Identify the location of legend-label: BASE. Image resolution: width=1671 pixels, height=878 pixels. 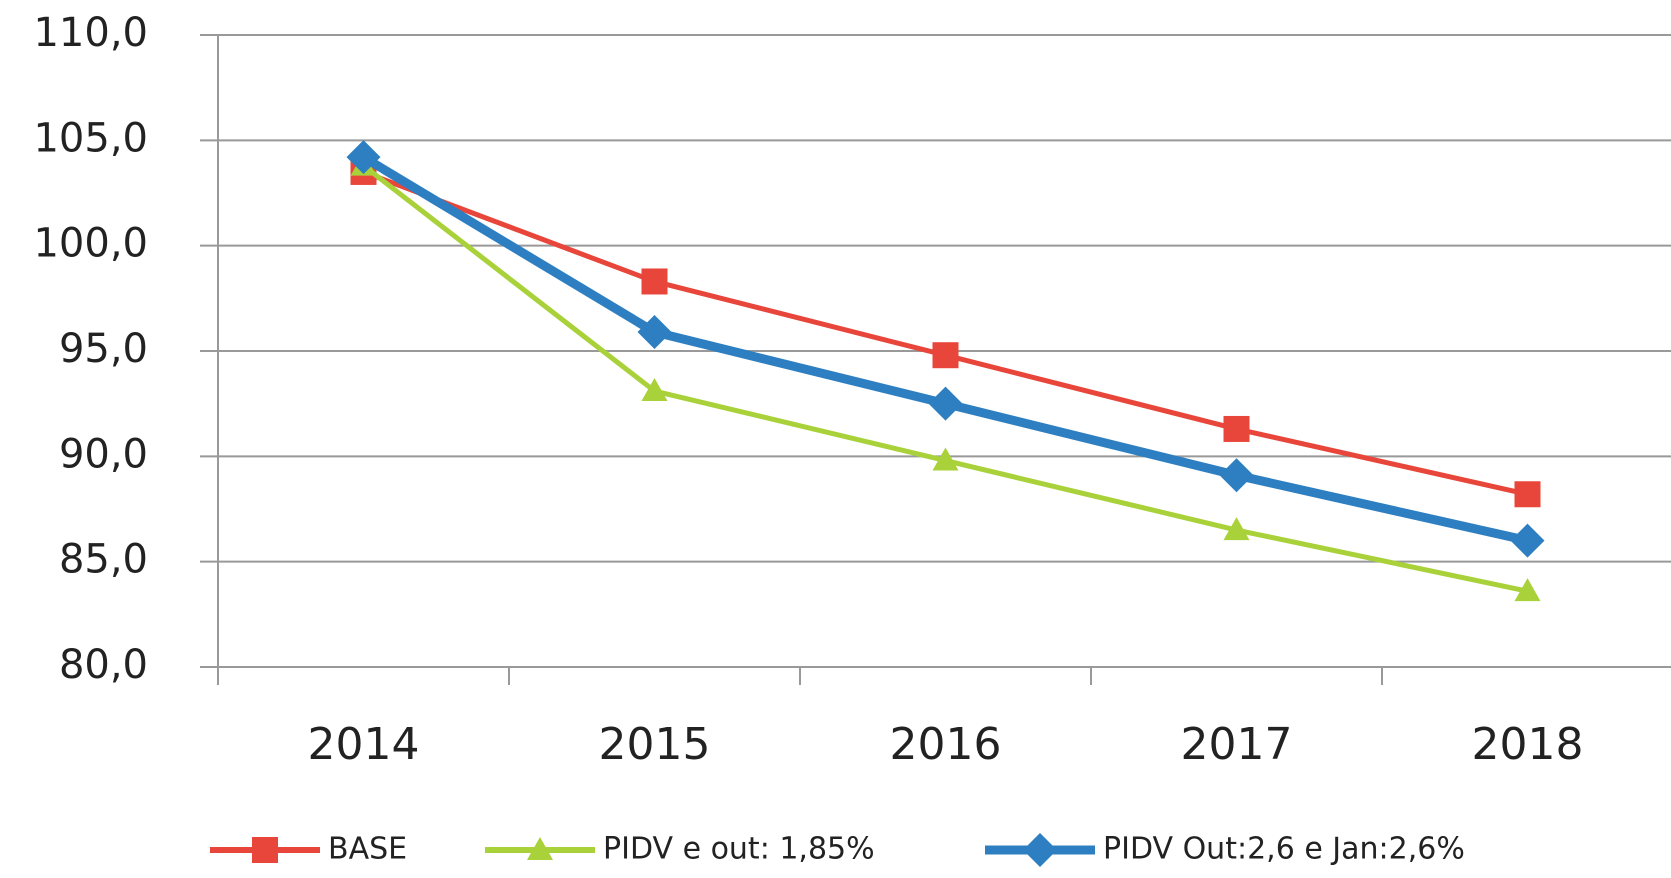
(367, 849).